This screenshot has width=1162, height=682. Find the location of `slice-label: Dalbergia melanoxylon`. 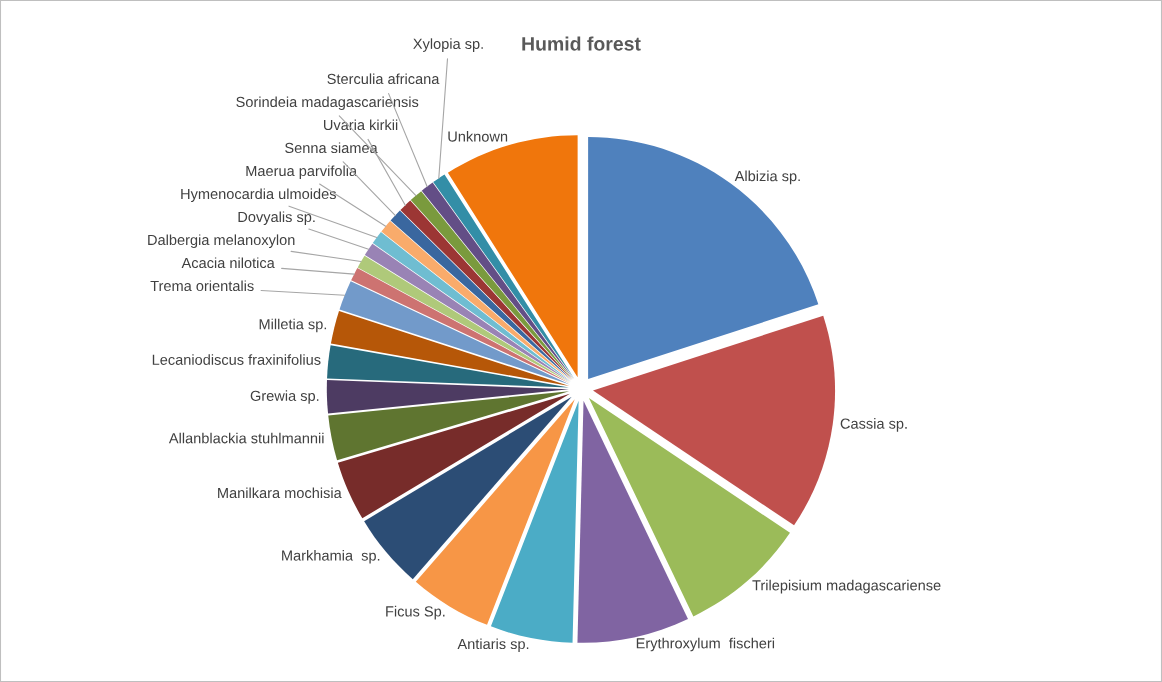

slice-label: Dalbergia melanoxylon is located at coordinates (221, 241).